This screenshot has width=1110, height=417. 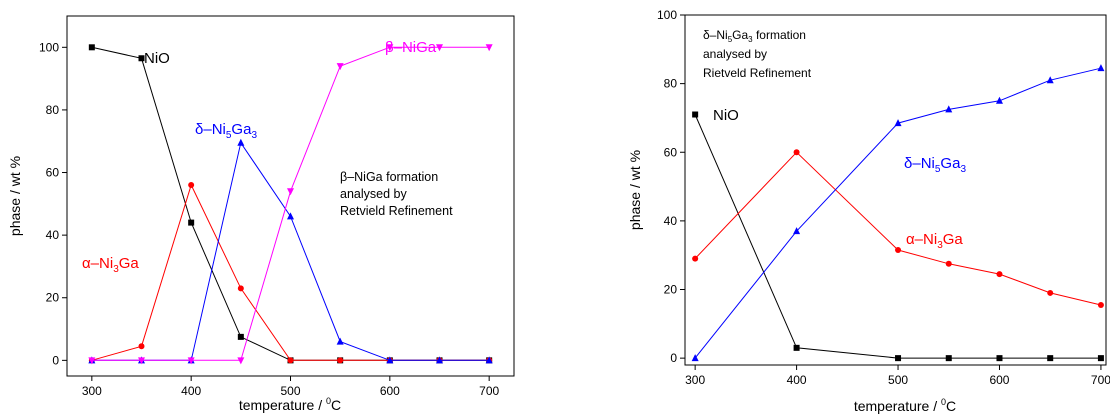 What do you see at coordinates (489, 391) in the screenshot?
I see `left-x-tick-label: 700` at bounding box center [489, 391].